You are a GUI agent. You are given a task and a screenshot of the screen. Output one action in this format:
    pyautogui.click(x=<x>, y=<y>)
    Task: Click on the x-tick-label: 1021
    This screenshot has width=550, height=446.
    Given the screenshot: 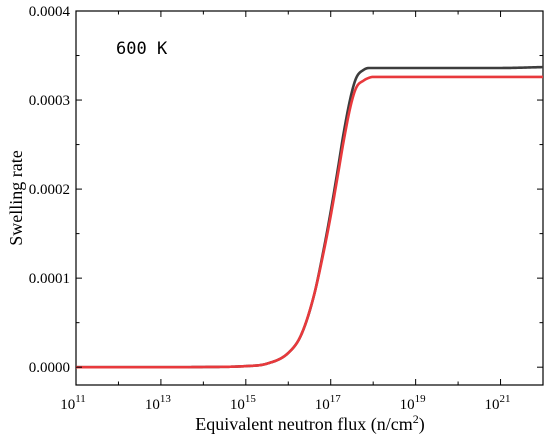 What is the action you would take?
    pyautogui.click(x=498, y=403)
    